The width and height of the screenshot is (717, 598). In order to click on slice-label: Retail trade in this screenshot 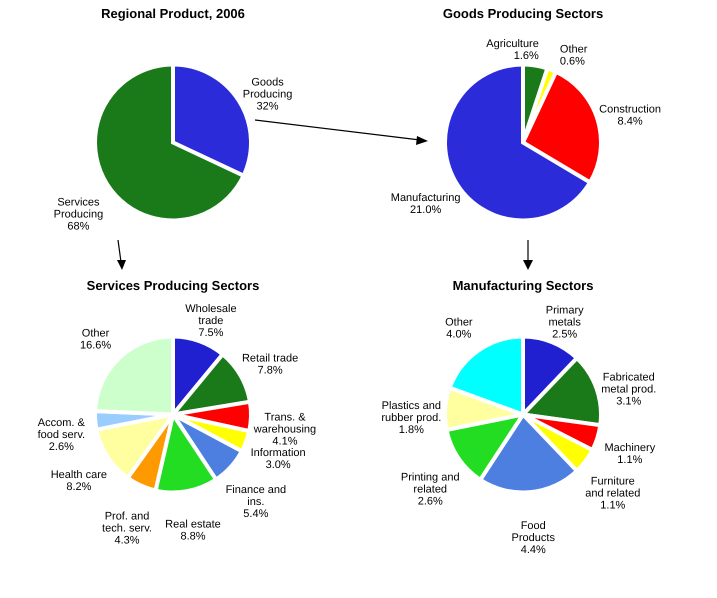, I will do `click(270, 358)`.